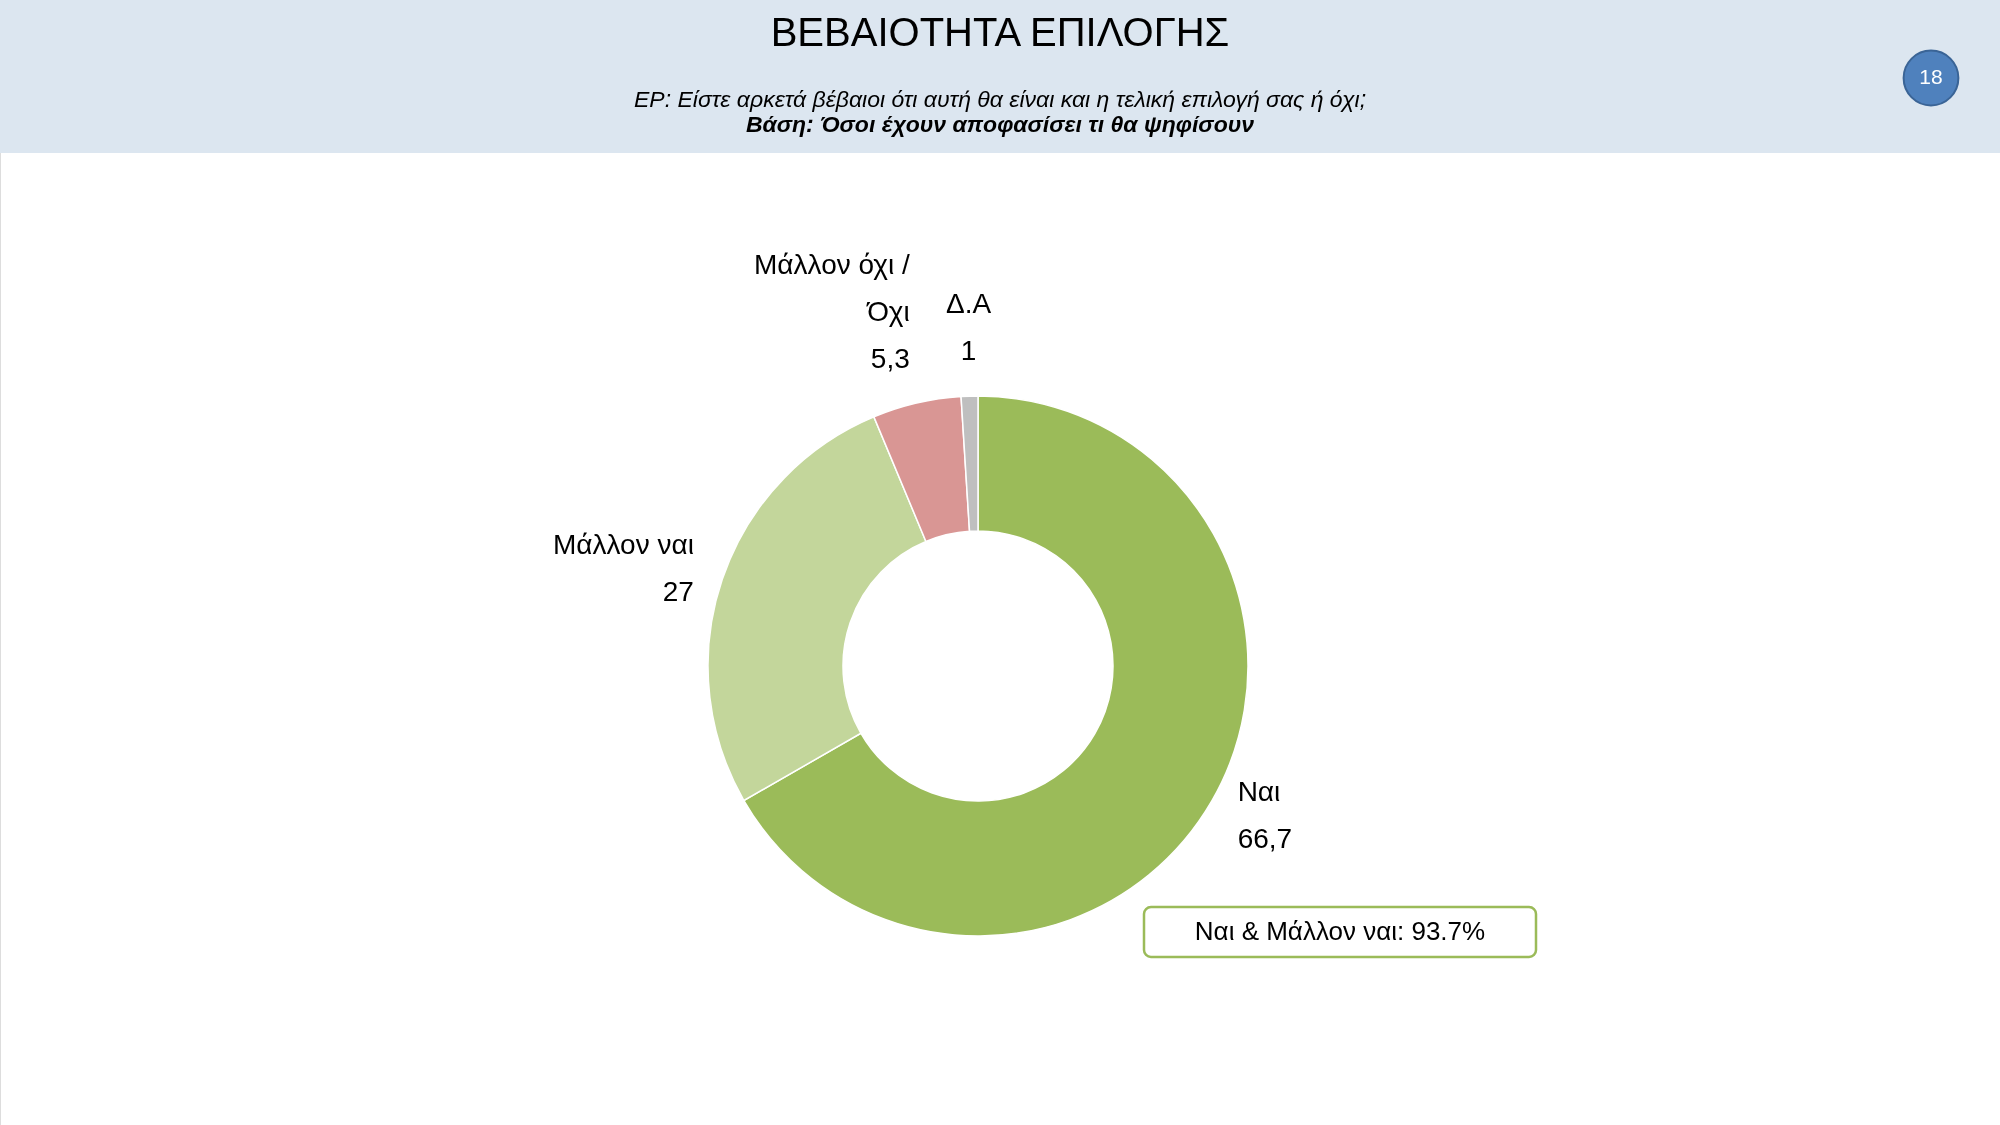  Describe the element at coordinates (678, 592) in the screenshot. I see `data-label: 27` at that location.